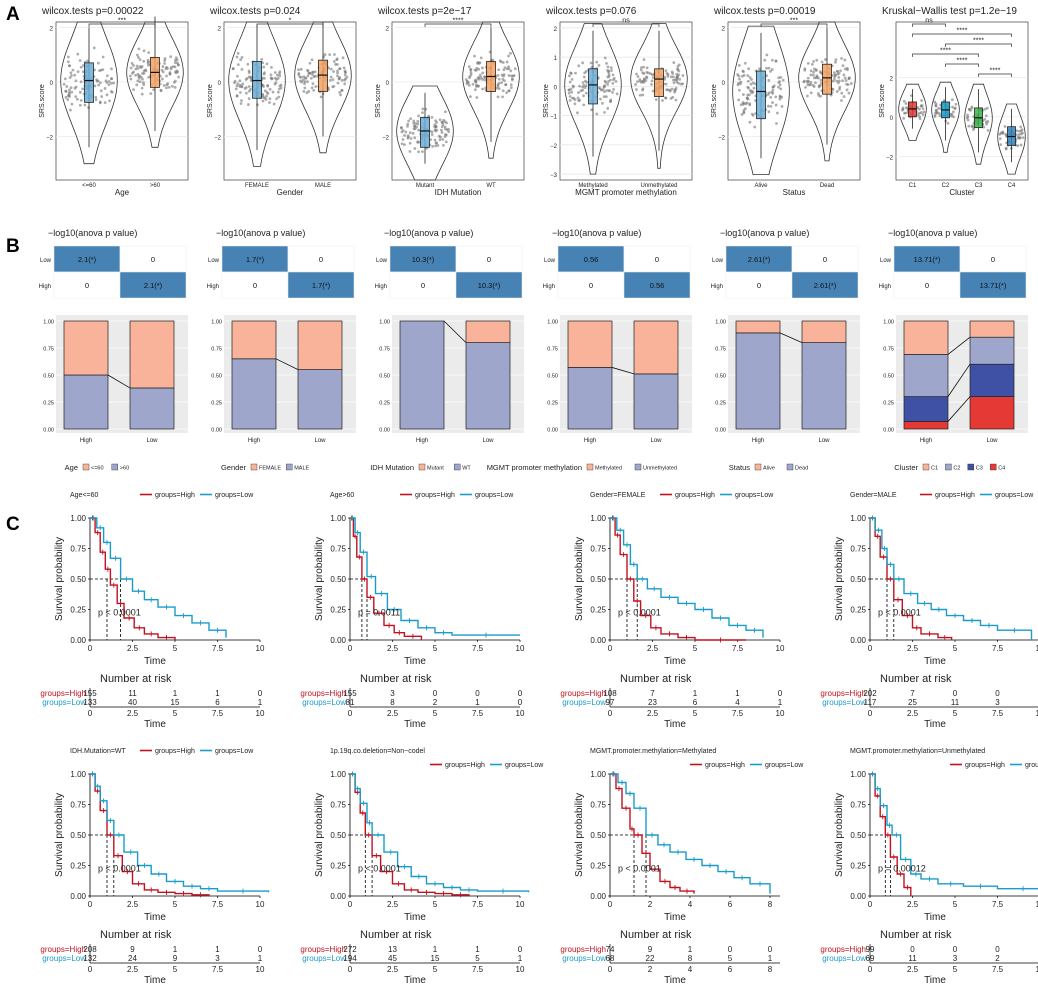 Image resolution: width=1038 pixels, height=987 pixels. Describe the element at coordinates (596, 233) in the screenshot. I see `heatmap-title: −log10(anova p value)` at that location.